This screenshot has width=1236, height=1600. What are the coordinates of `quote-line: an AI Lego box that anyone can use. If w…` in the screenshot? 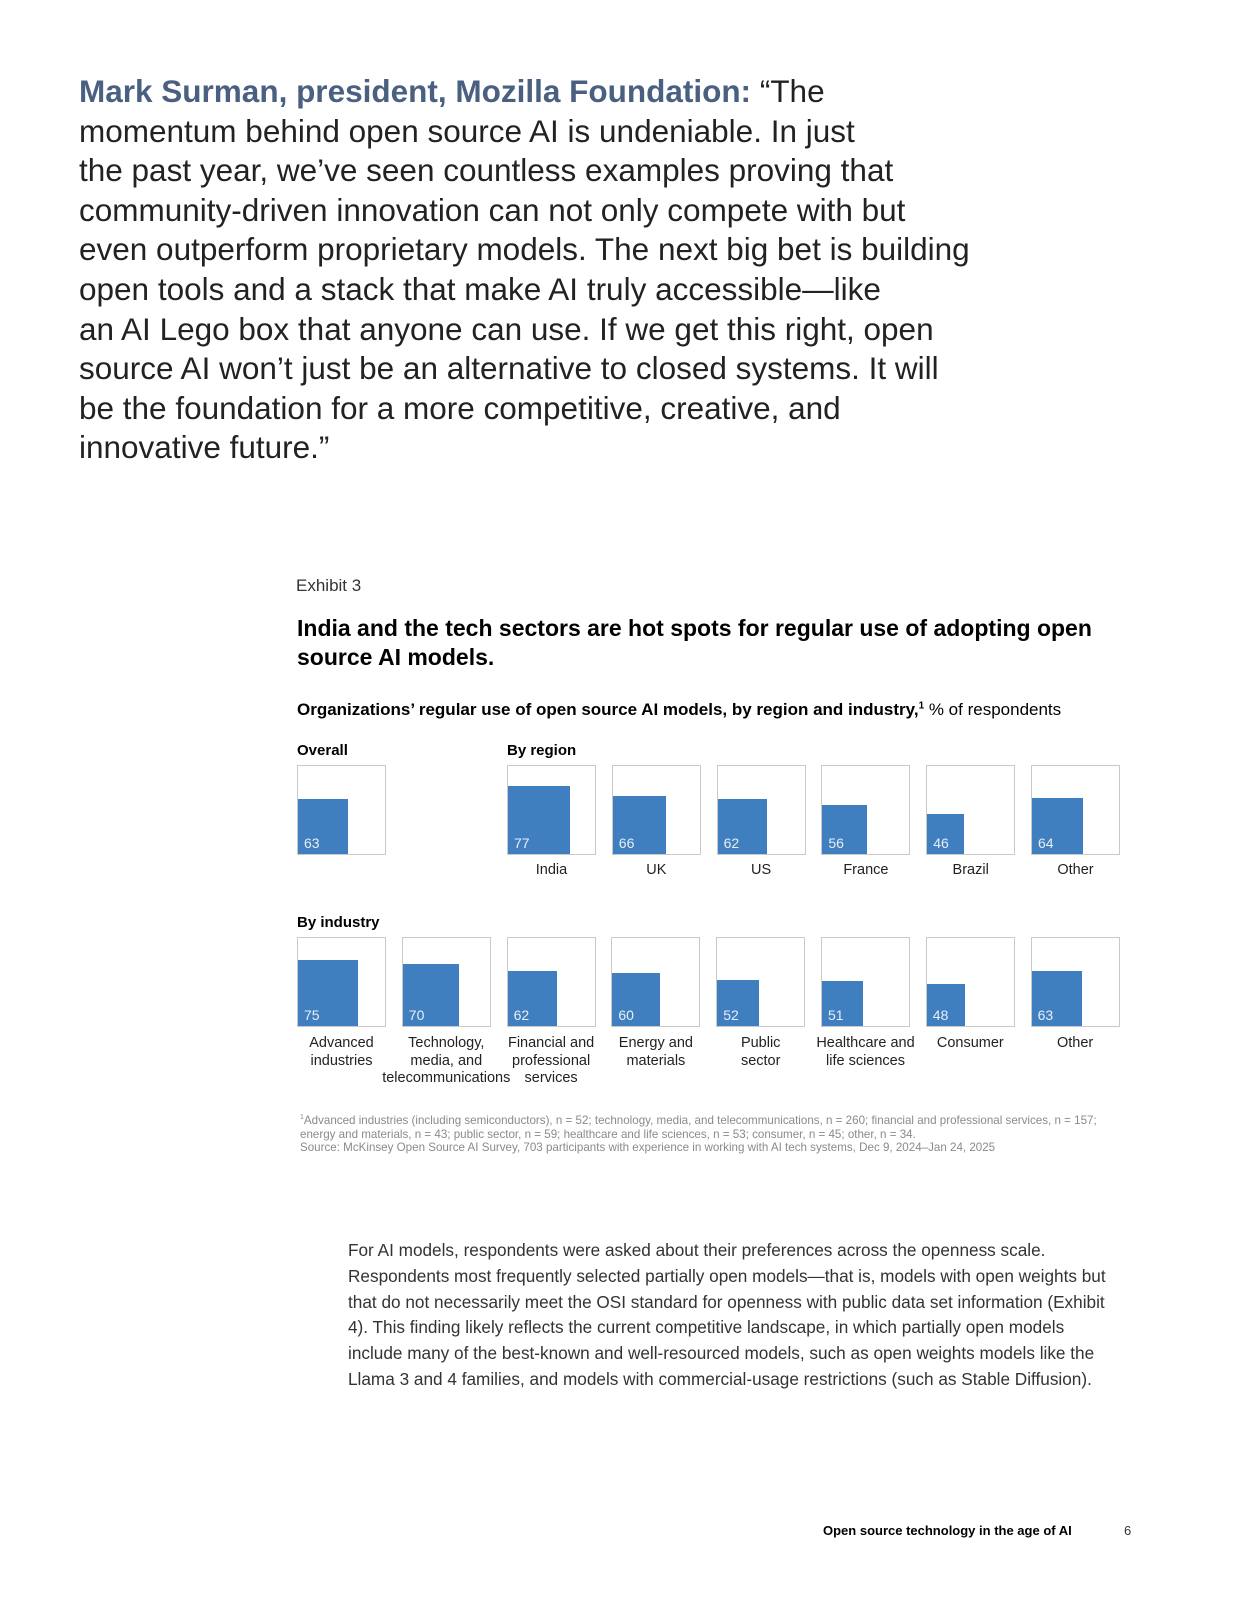 It's located at (506, 328).